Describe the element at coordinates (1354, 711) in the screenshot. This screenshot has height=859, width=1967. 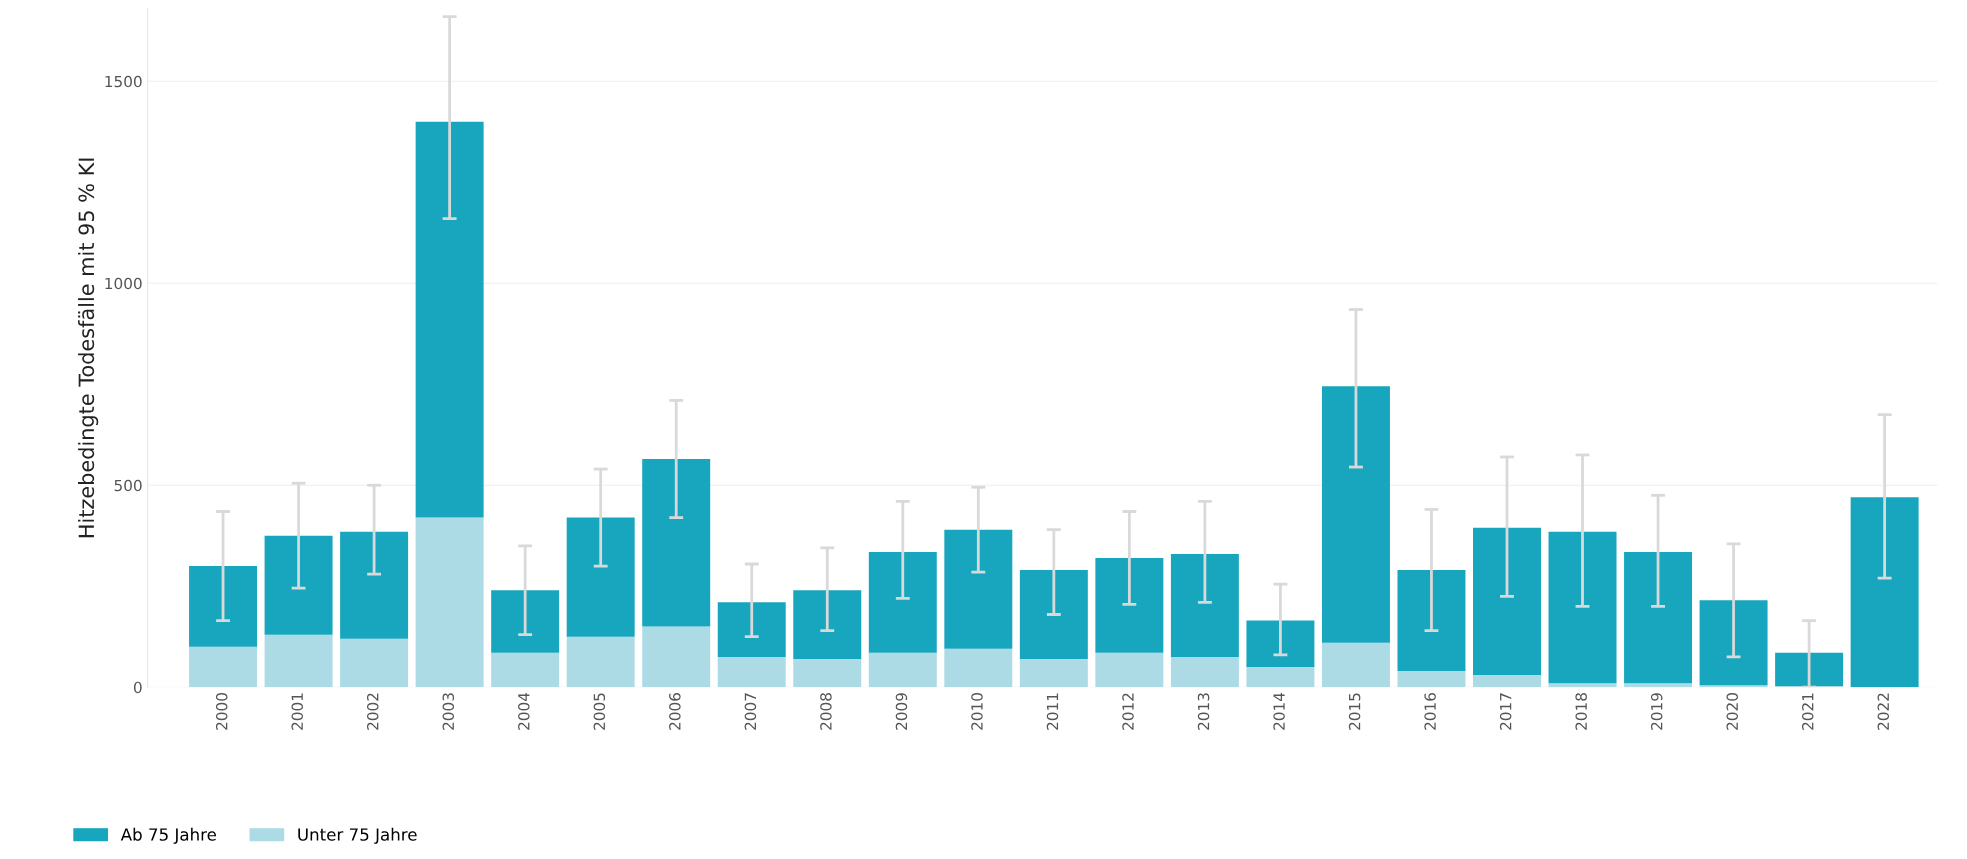
I see `x-tick-label: 2015` at that location.